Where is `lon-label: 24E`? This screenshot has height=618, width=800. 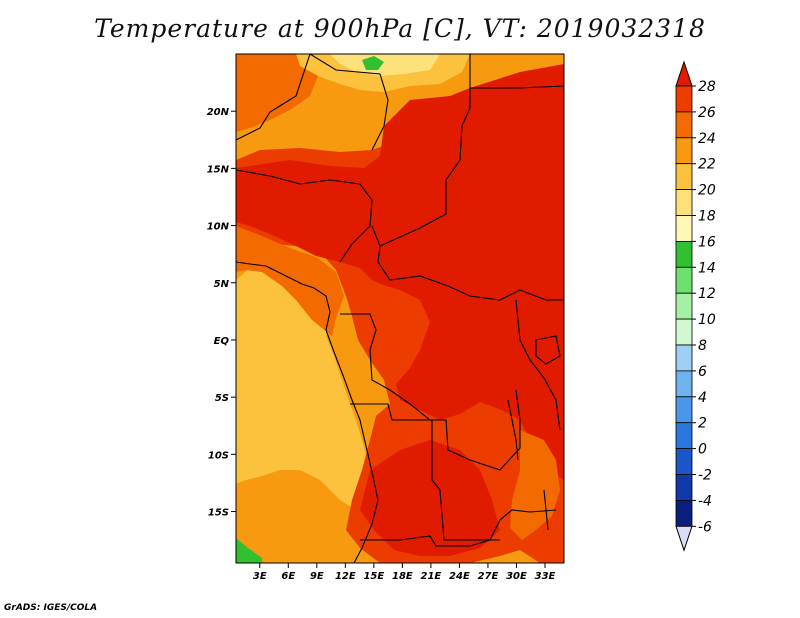 lon-label: 24E is located at coordinates (459, 576).